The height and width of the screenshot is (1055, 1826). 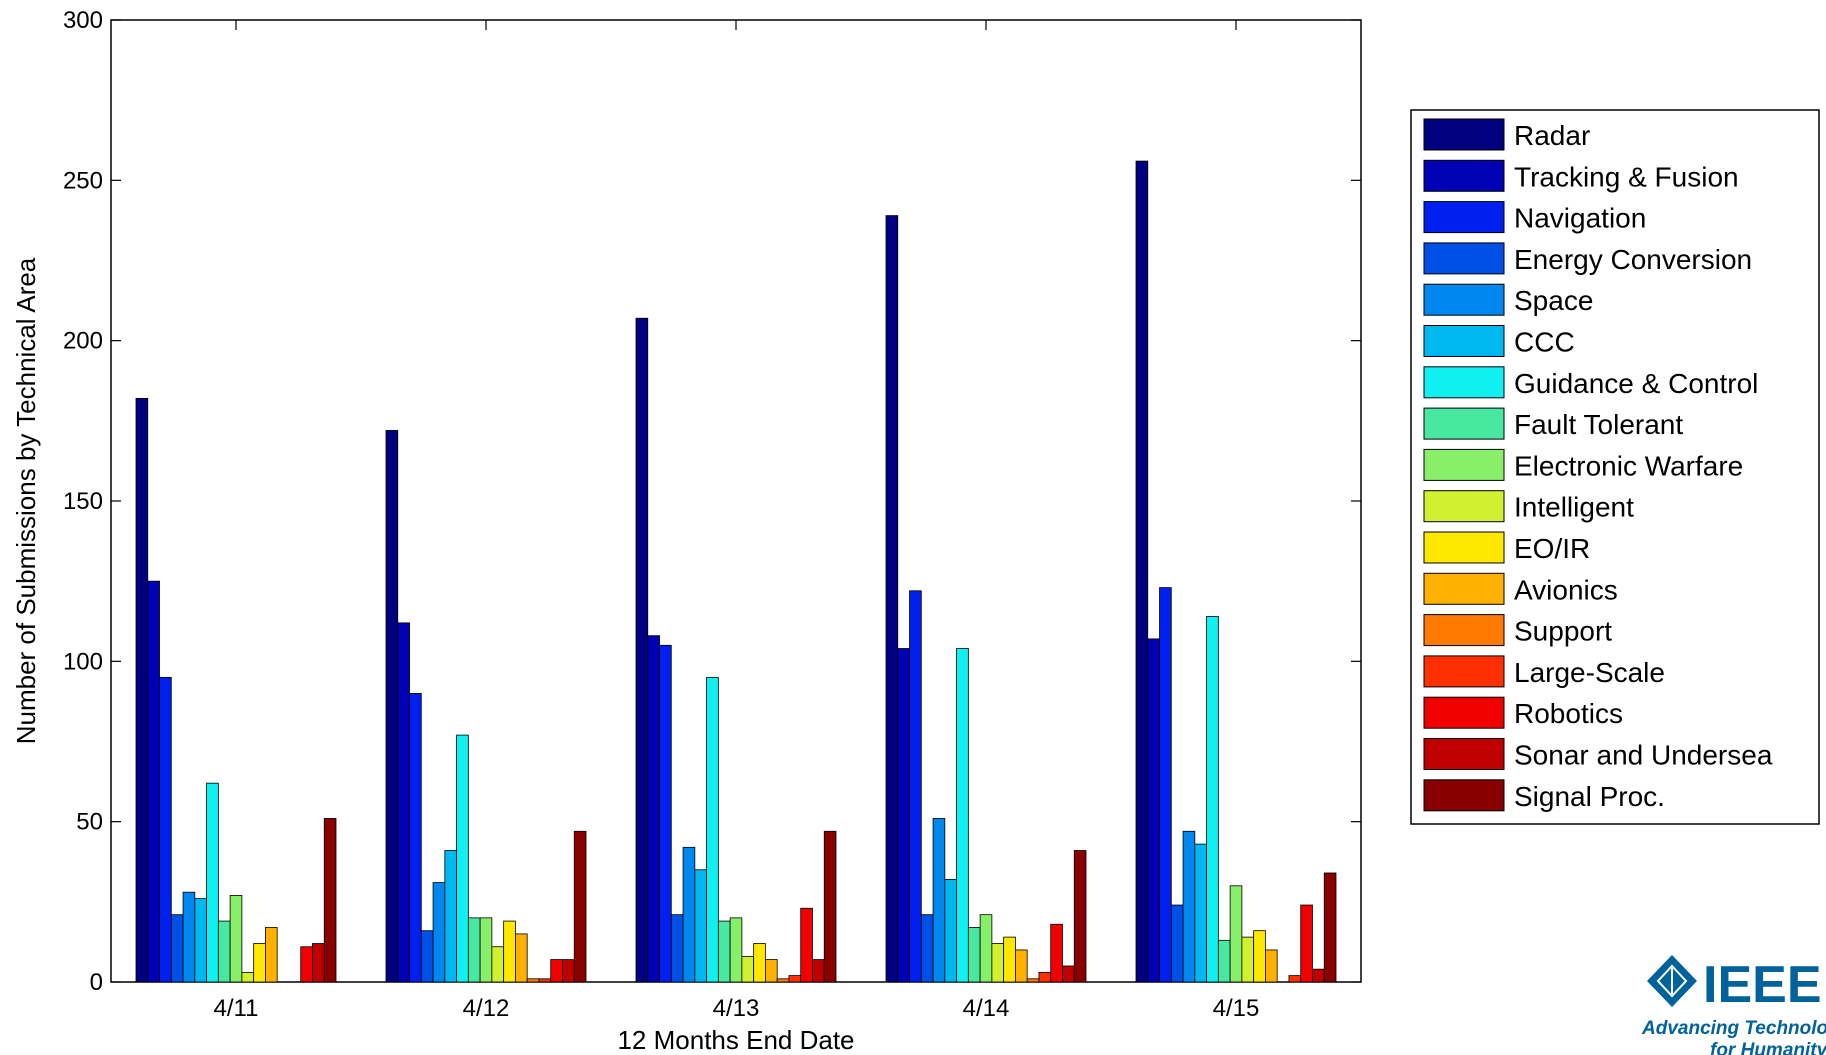 What do you see at coordinates (1553, 300) in the screenshot?
I see `legend-label: Space` at bounding box center [1553, 300].